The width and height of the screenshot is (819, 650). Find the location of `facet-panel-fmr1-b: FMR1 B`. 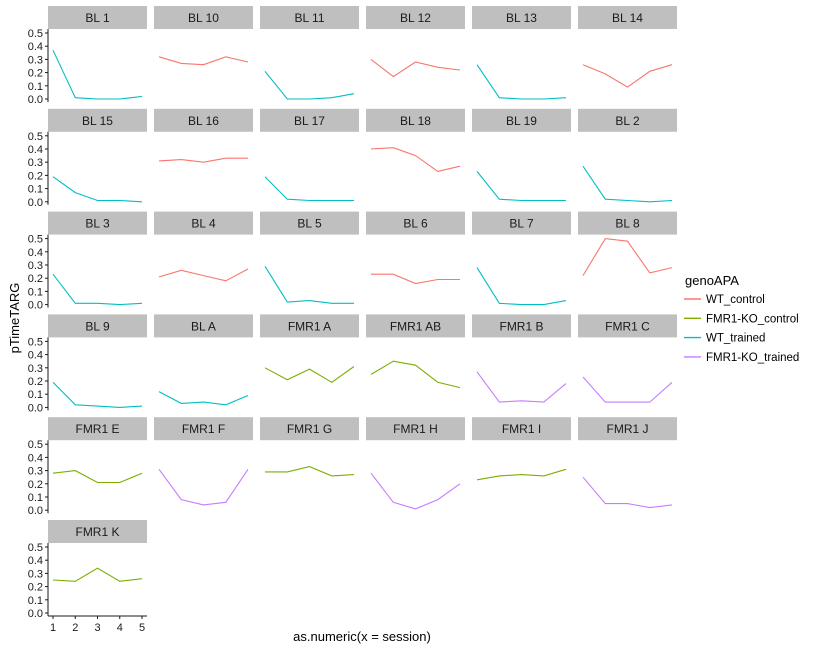

facet-panel-fmr1-b: FMR1 B is located at coordinates (521, 358).